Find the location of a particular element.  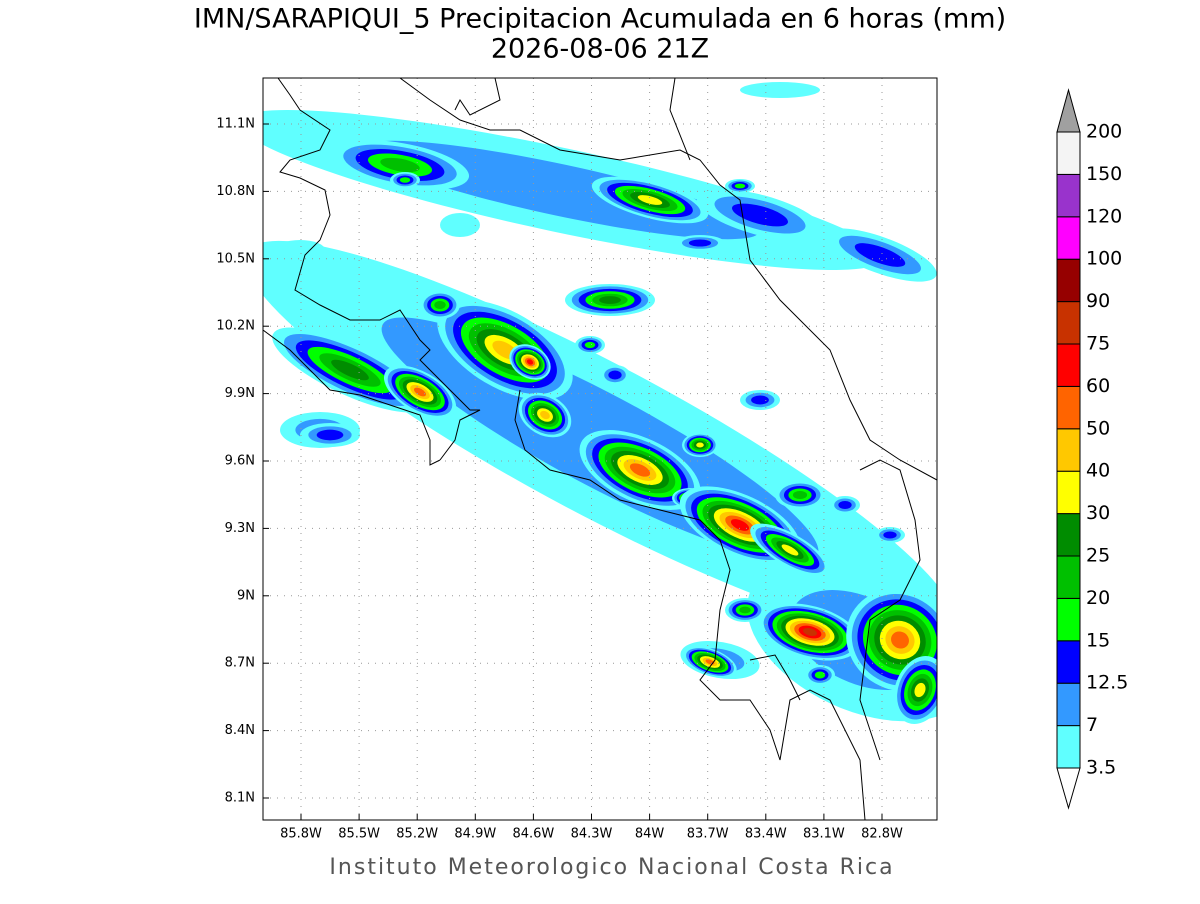

colorbar-label: 120 is located at coordinates (1104, 216).